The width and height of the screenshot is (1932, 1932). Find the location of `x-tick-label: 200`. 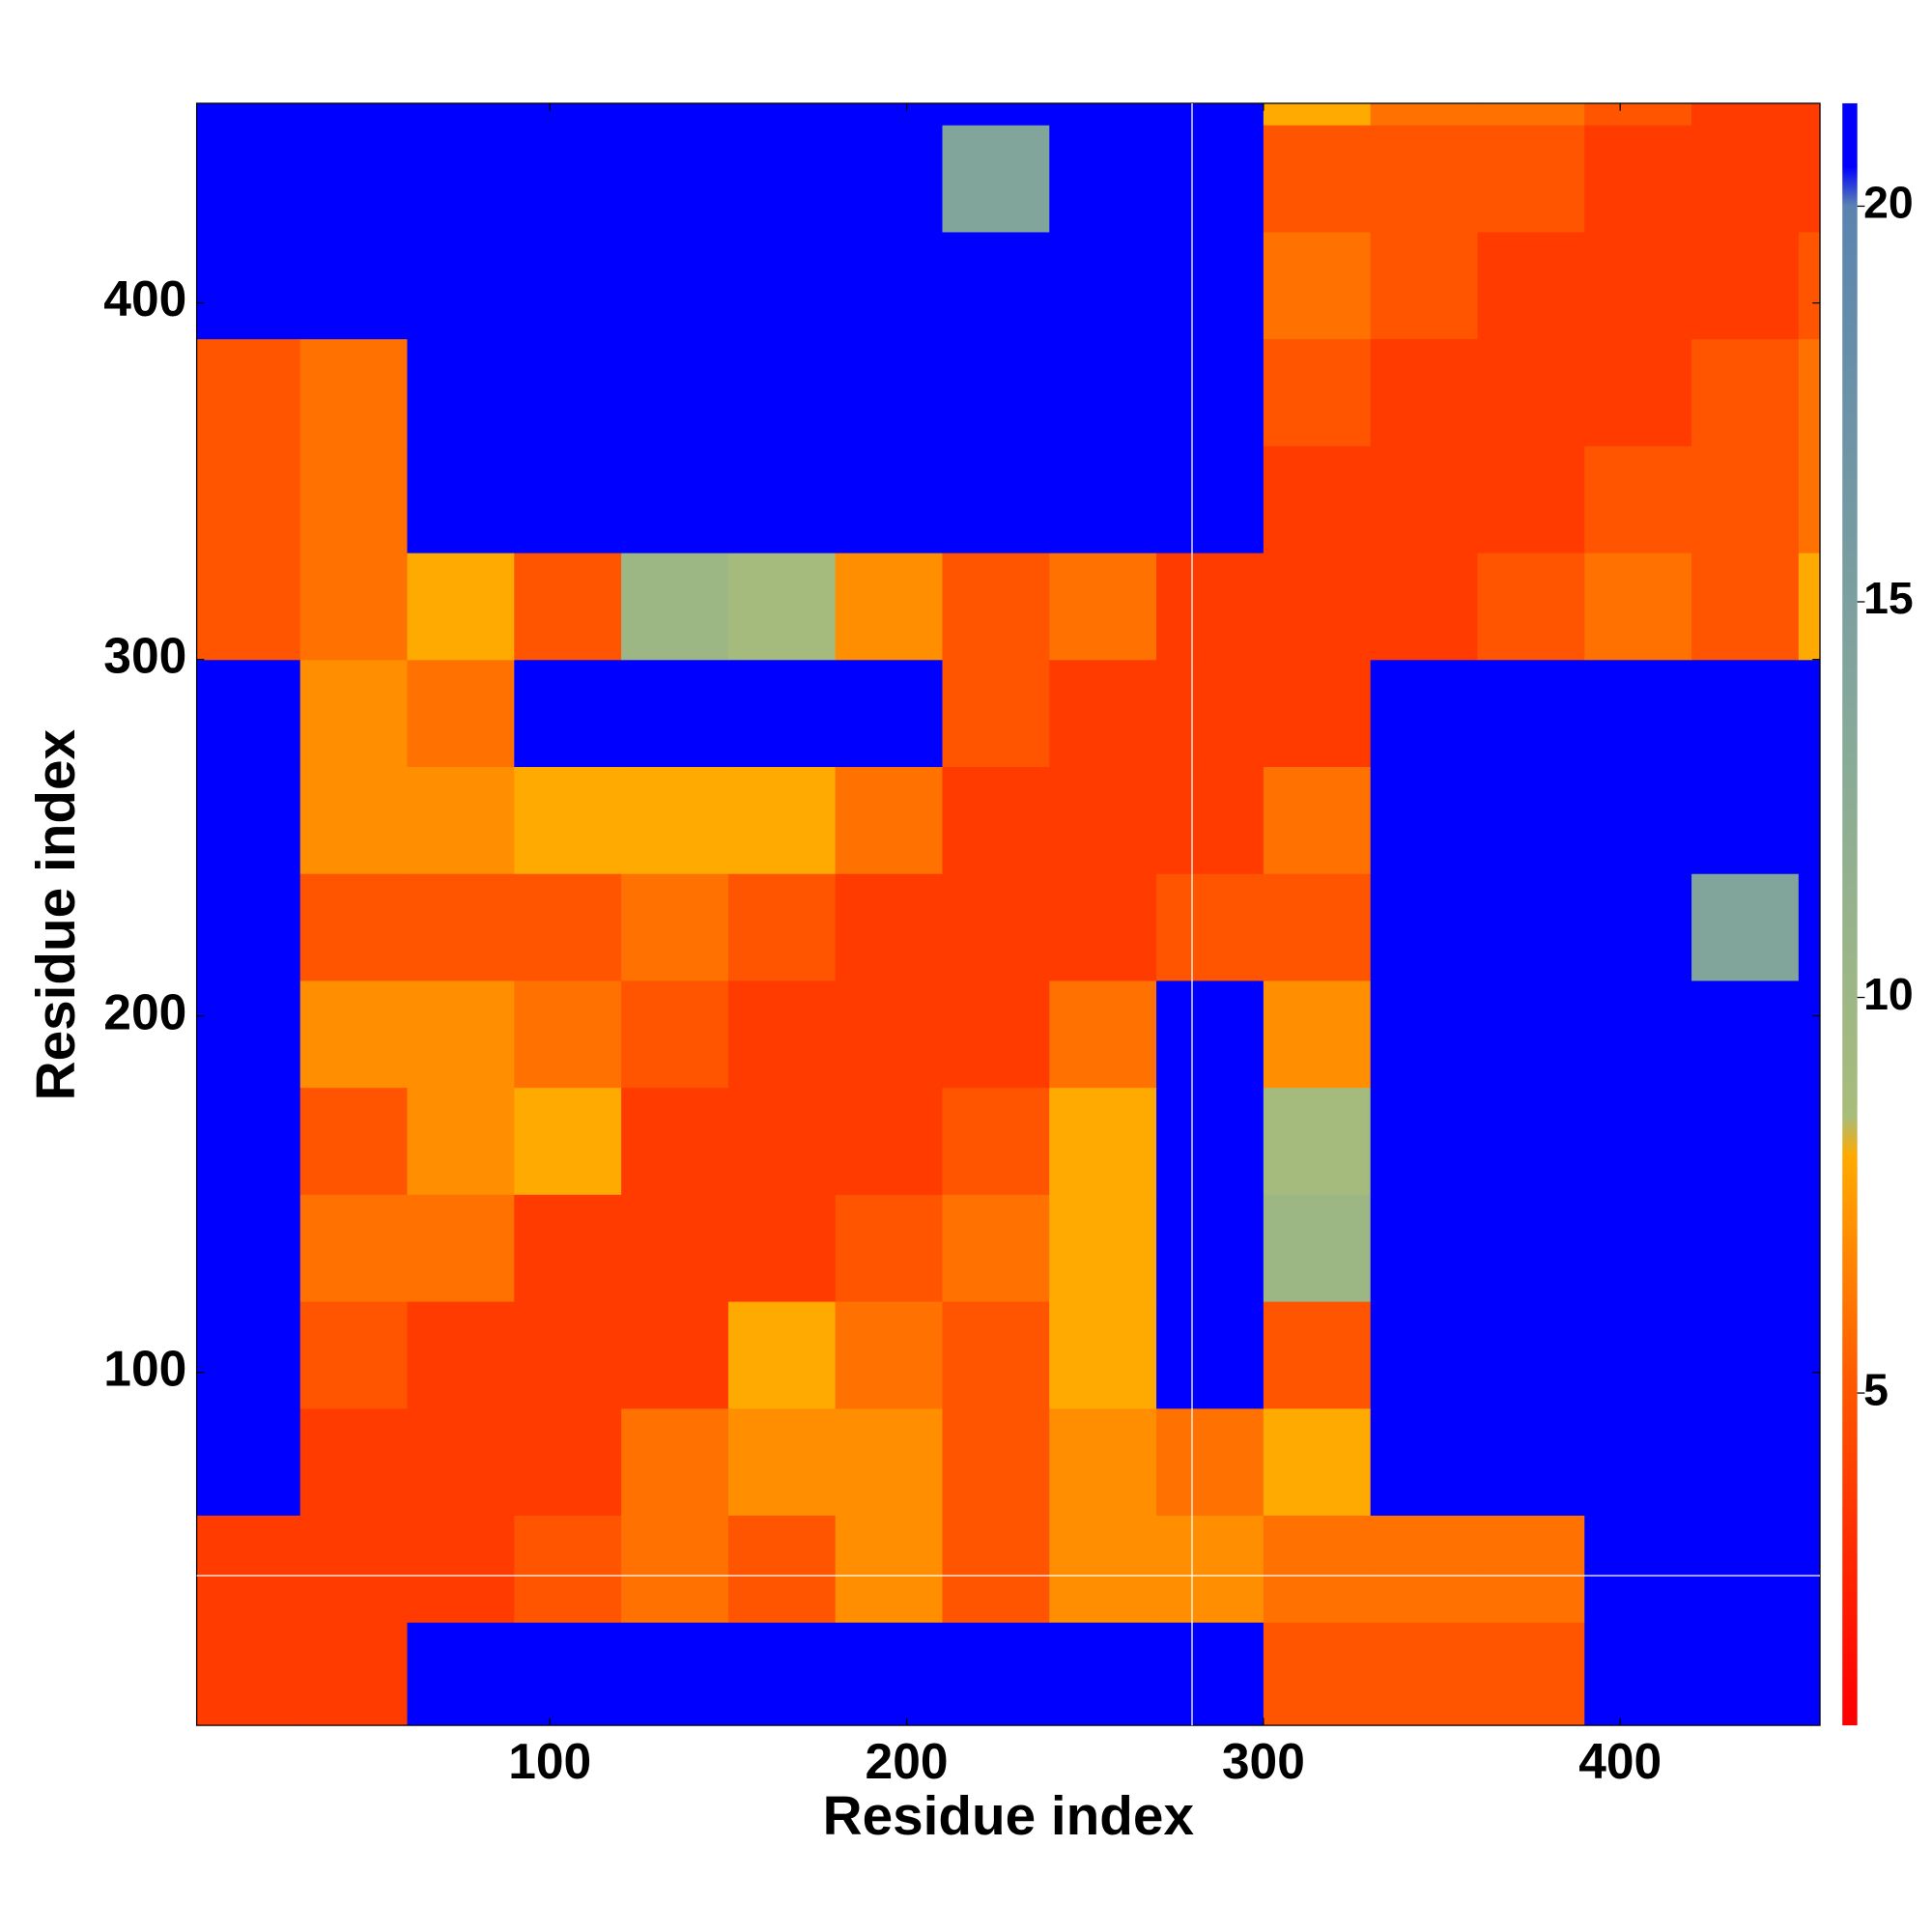

x-tick-label: 200 is located at coordinates (907, 1761).